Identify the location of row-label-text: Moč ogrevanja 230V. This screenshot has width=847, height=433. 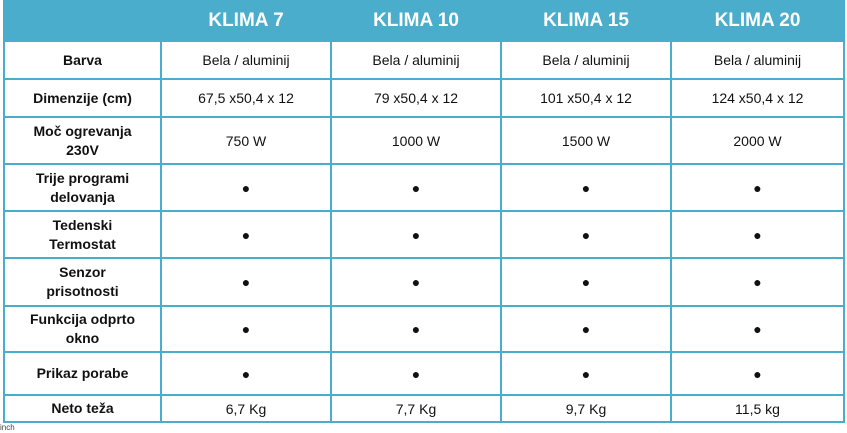
(82, 140).